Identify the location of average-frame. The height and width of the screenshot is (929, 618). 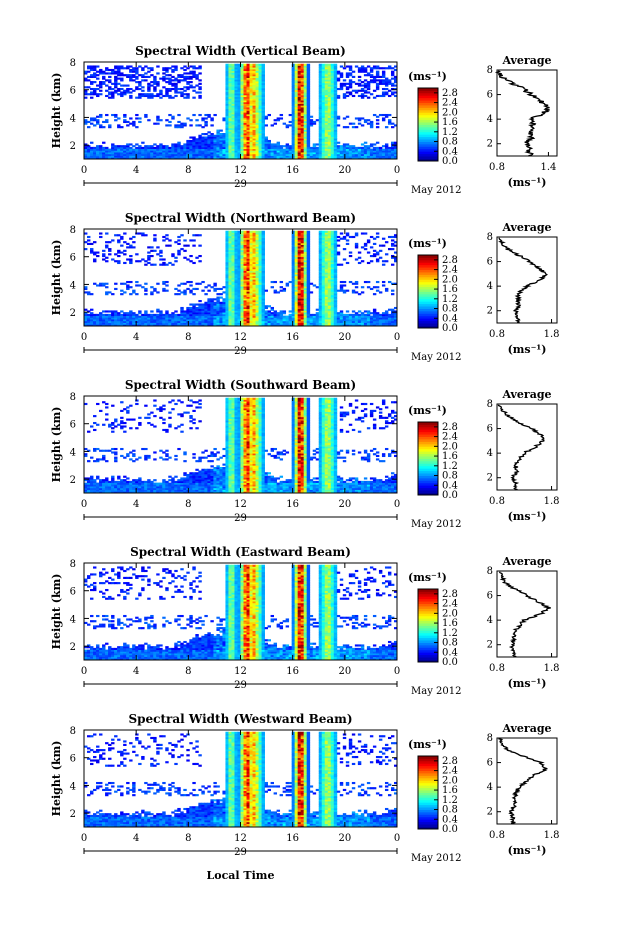
(527, 113).